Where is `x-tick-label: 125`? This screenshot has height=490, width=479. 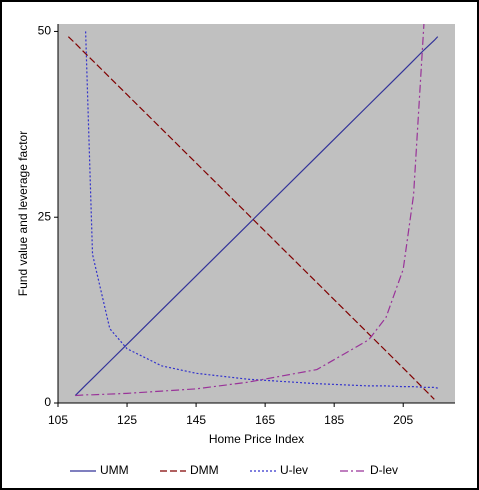
x-tick-label: 125 is located at coordinates (127, 420).